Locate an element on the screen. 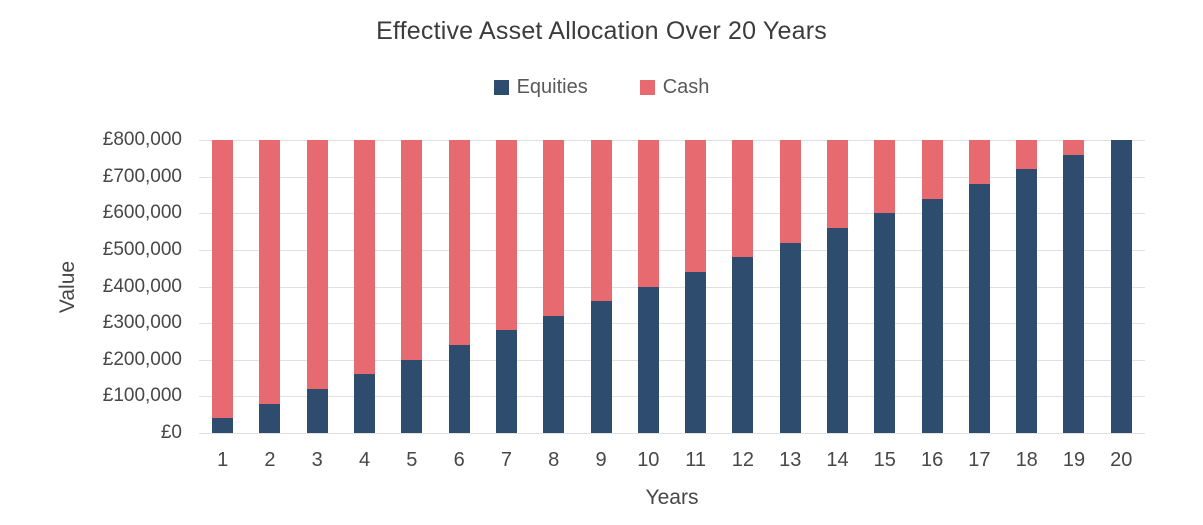 The height and width of the screenshot is (525, 1203). x-tick-label: 1 is located at coordinates (223, 460).